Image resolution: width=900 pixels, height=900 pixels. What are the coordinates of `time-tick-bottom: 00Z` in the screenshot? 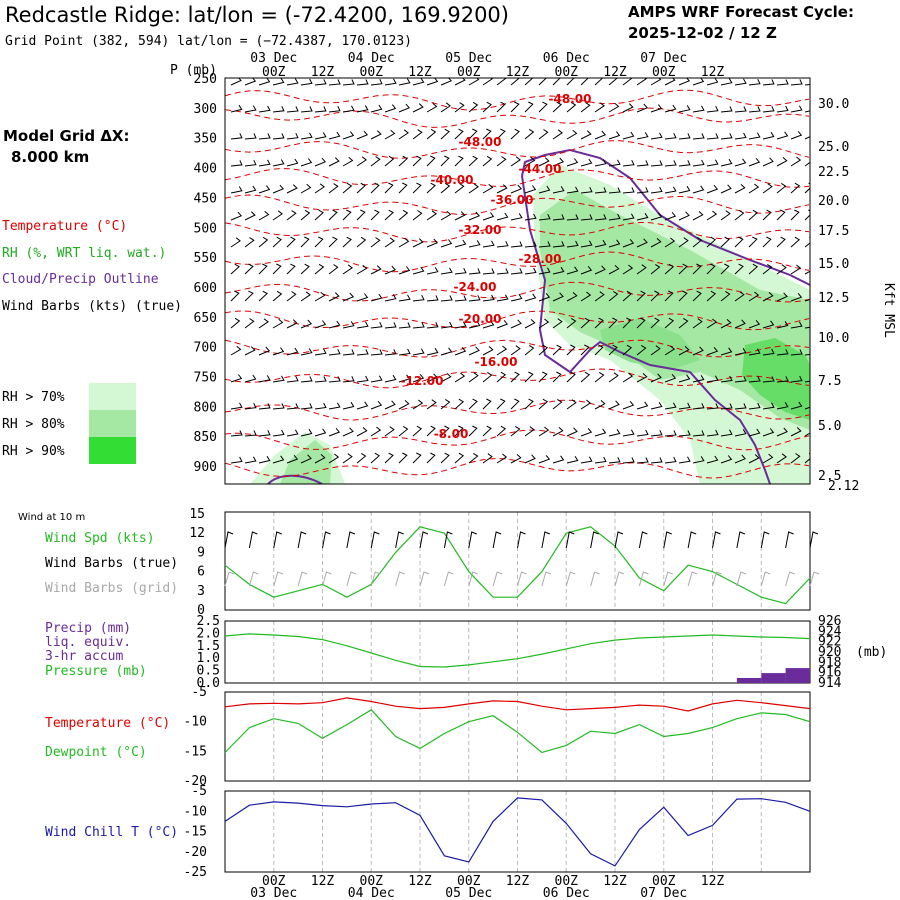 It's located at (372, 881).